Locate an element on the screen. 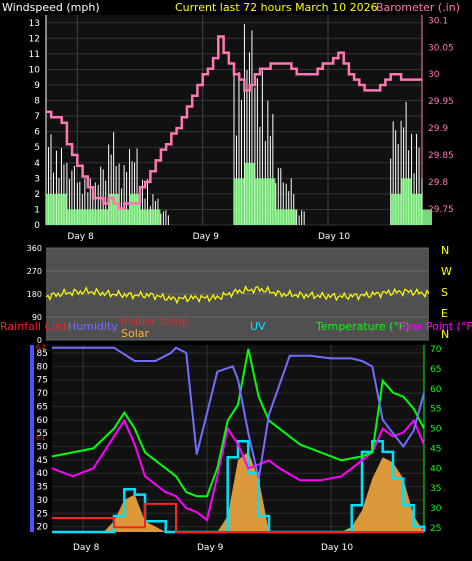 The height and width of the screenshot is (561, 472). wind-direction-line is located at coordinates (237, 295).